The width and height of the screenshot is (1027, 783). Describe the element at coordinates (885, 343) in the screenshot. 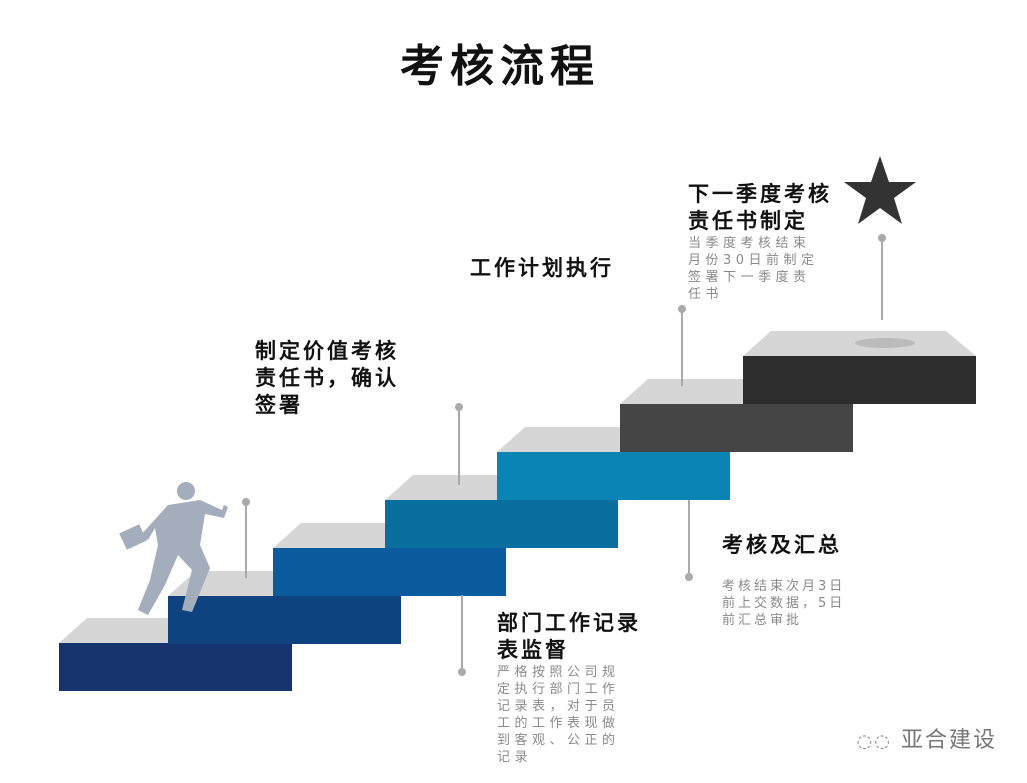

I see `star-shadow` at that location.